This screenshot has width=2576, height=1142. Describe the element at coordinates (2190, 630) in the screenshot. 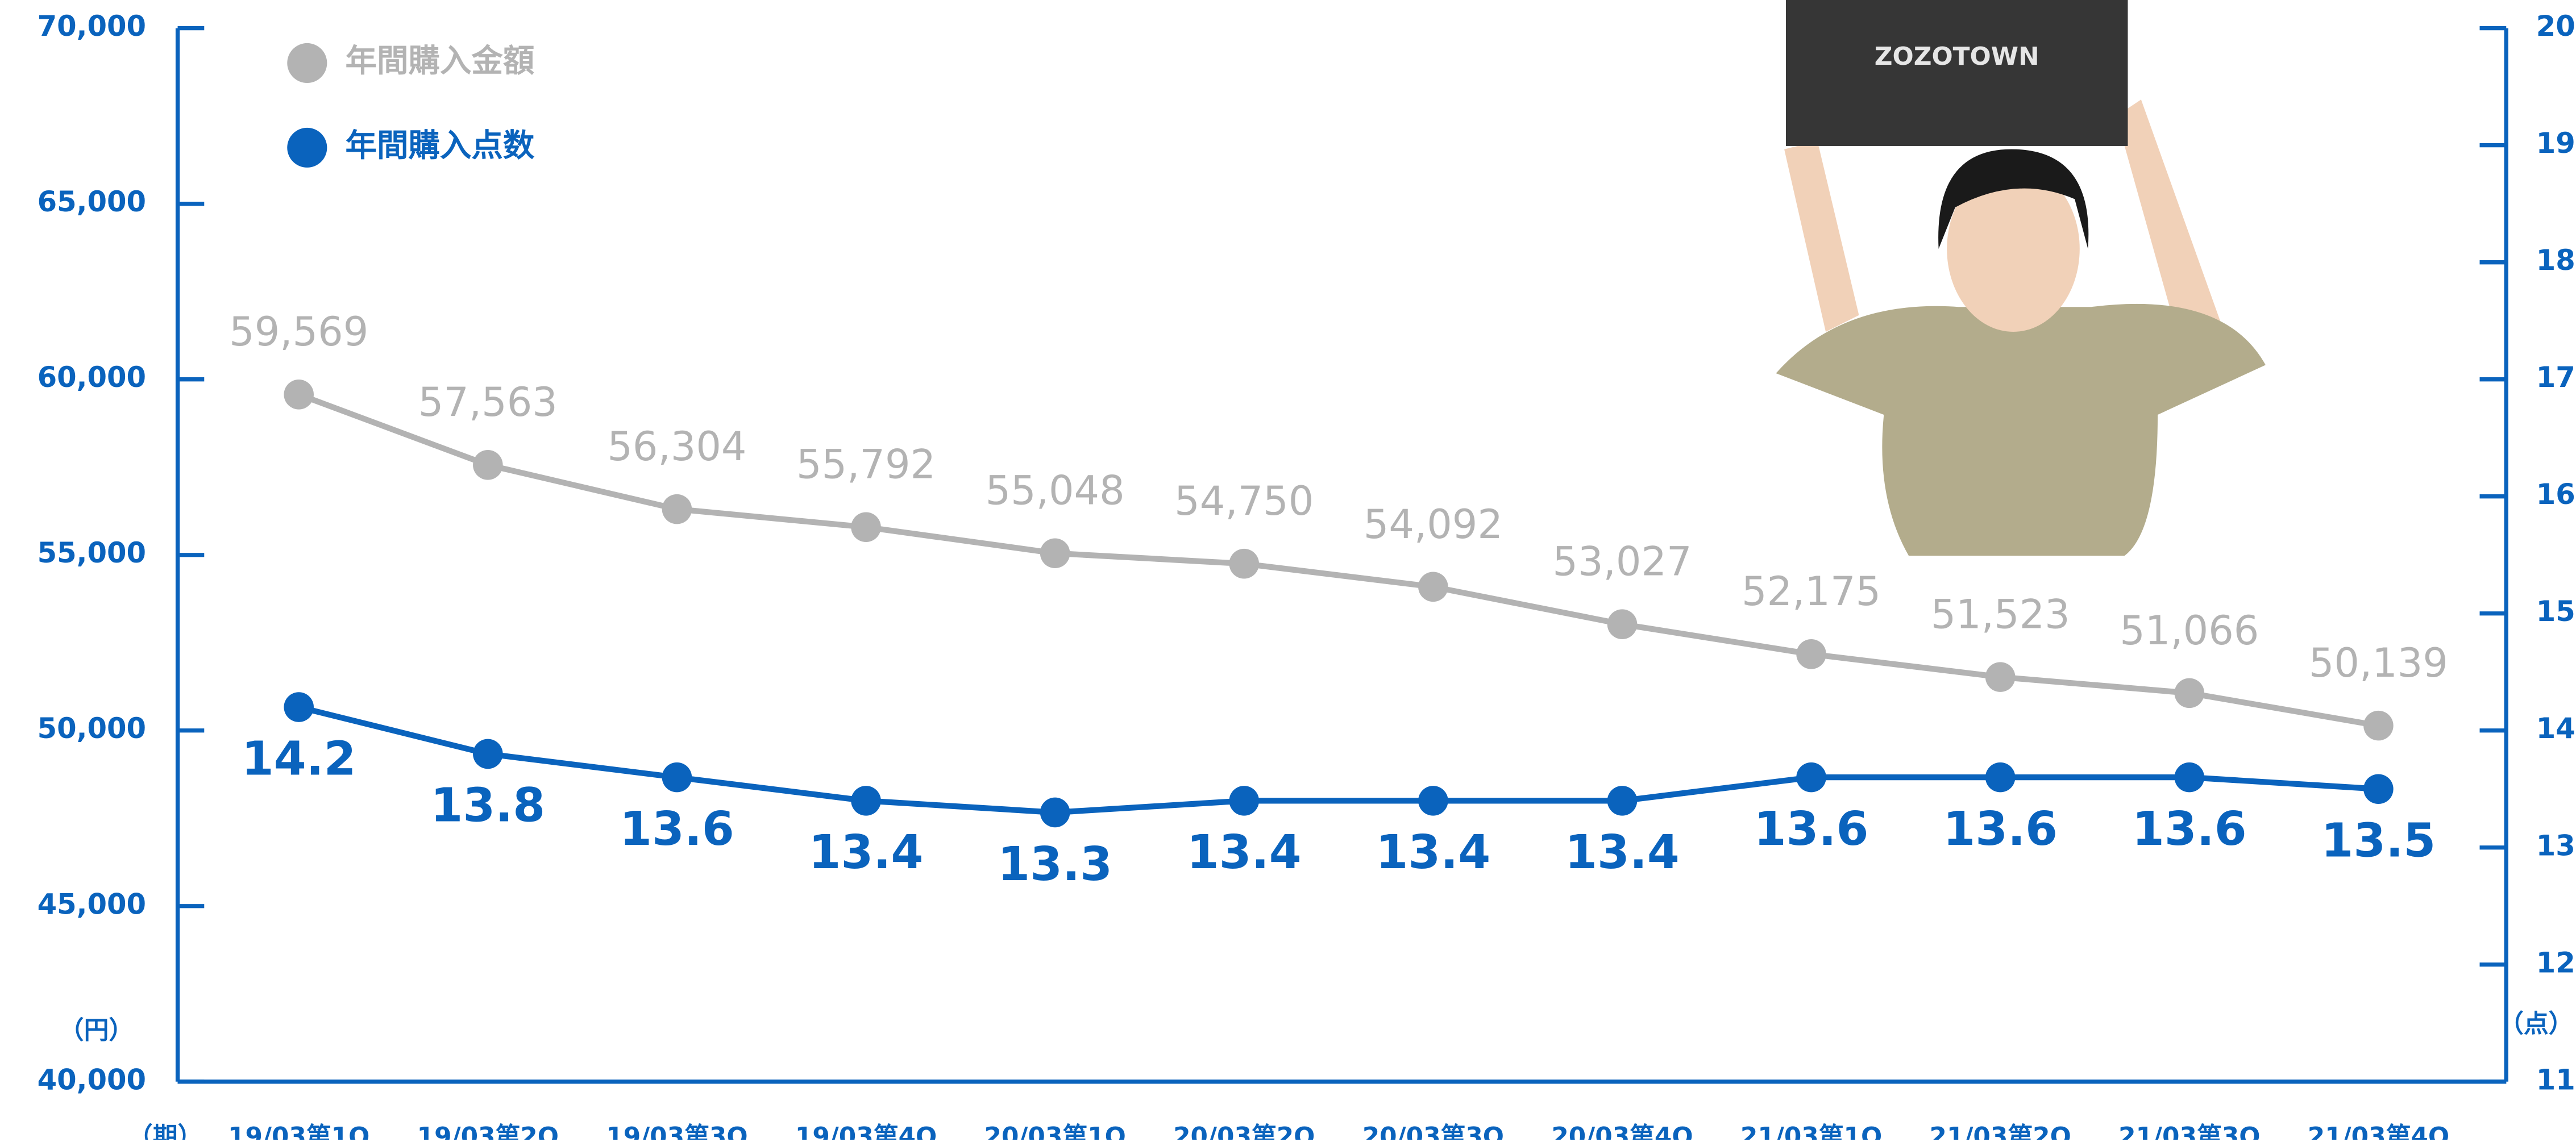

I see `value-label: 51,066` at that location.